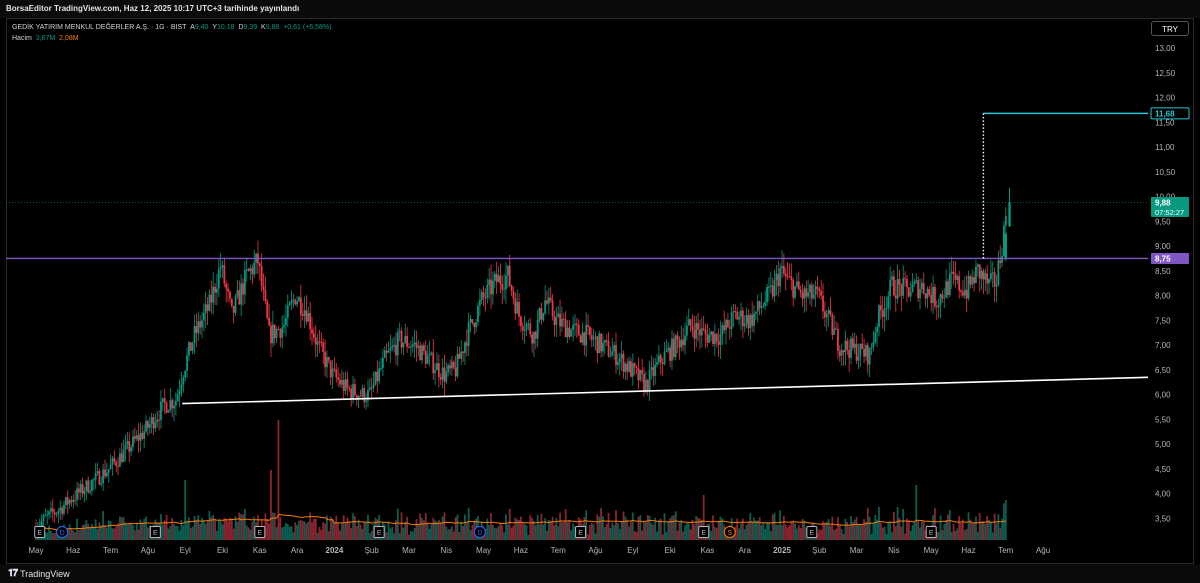  Describe the element at coordinates (215, 27) in the screenshot. I see `high-label: Y` at that location.